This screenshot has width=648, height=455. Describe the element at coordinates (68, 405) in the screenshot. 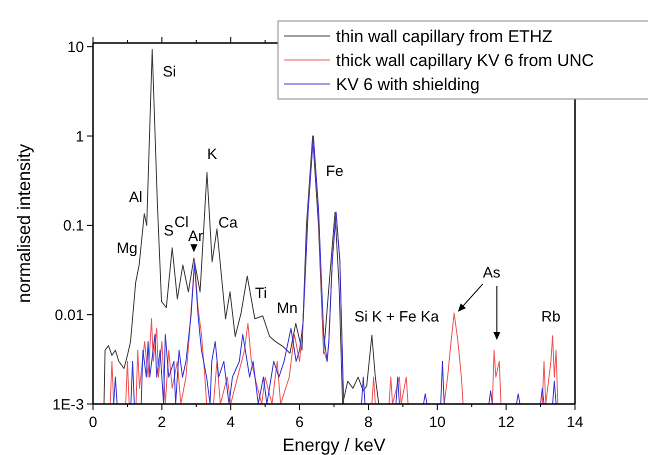

I see `y-tick-label: 1E-3` at that location.